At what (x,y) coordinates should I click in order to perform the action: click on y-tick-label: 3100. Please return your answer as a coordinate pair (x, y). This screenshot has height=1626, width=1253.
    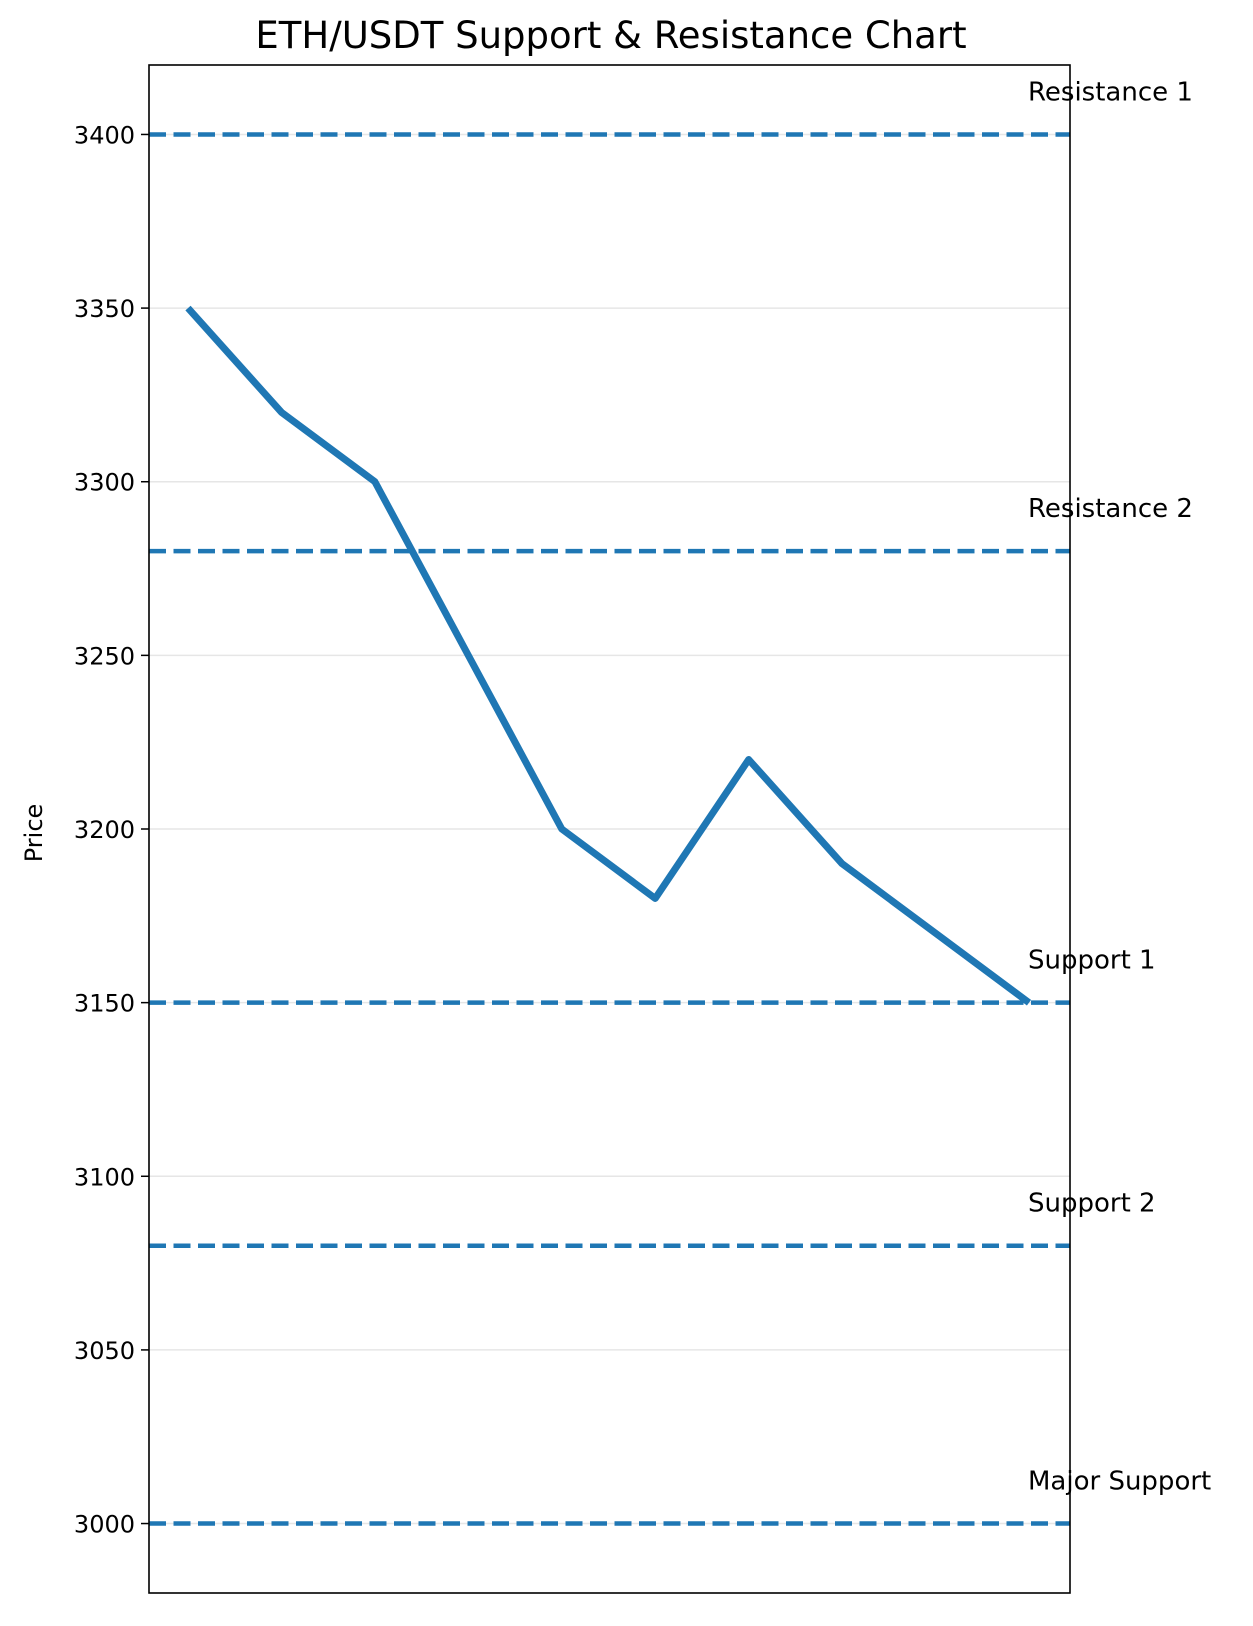
    Looking at the image, I should click on (104, 1177).